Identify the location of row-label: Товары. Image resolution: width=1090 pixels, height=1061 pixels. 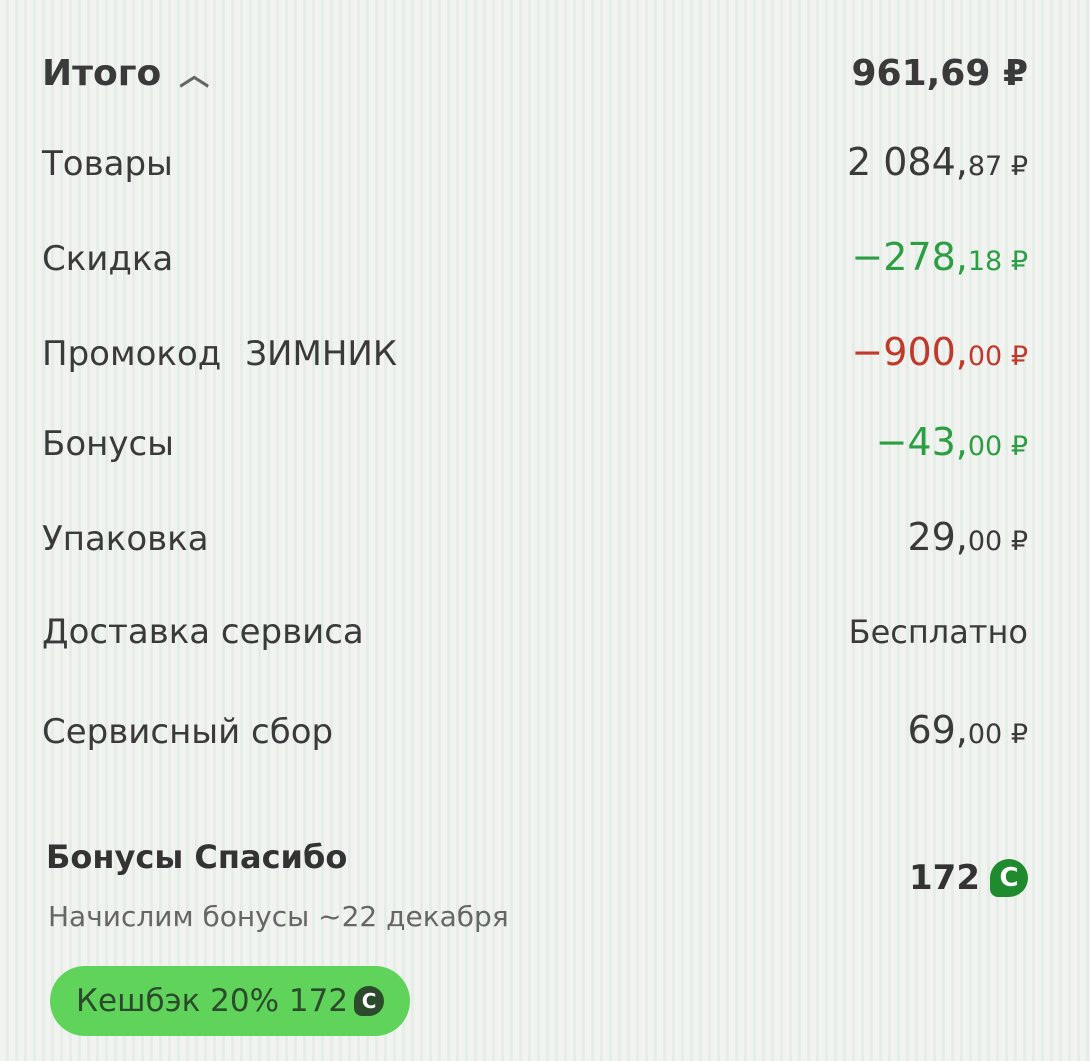
(107, 164).